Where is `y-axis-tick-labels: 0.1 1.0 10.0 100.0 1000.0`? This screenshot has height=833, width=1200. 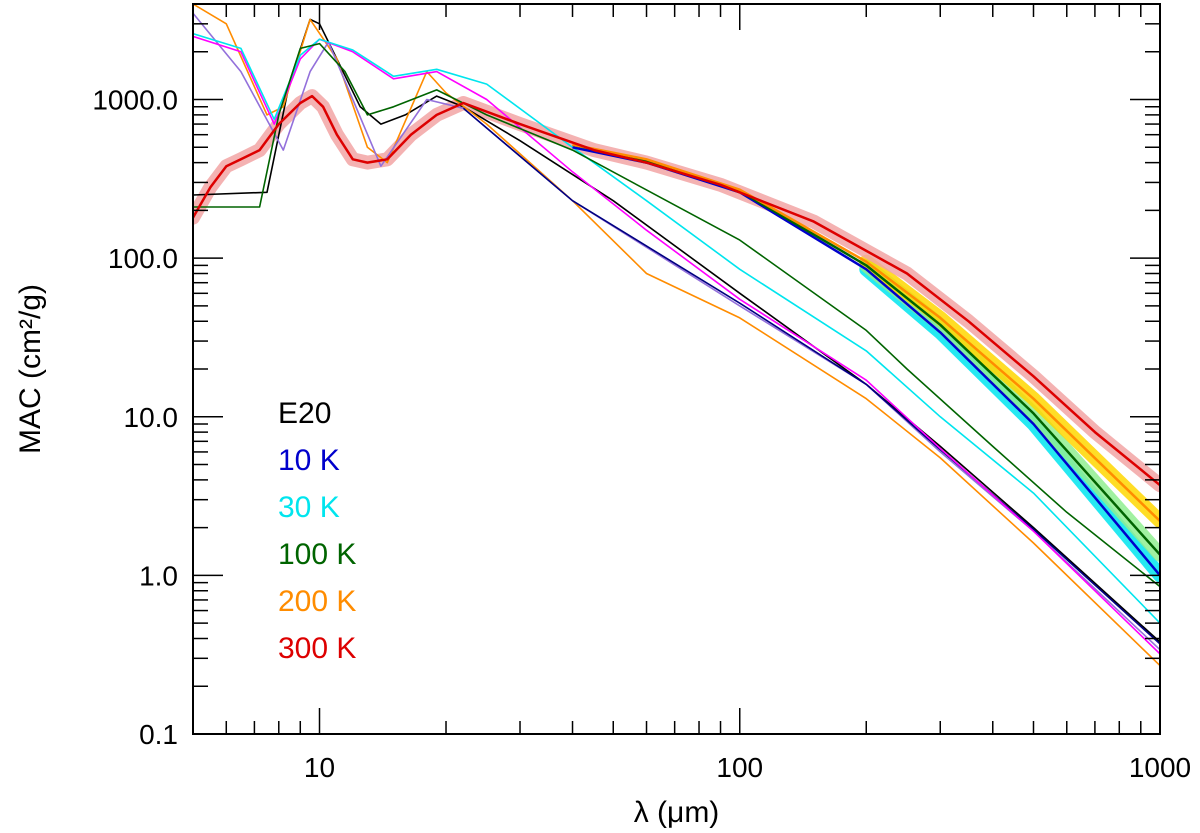
y-axis-tick-labels: 0.1 1.0 10.0 100.0 1000.0 is located at coordinates (135, 417).